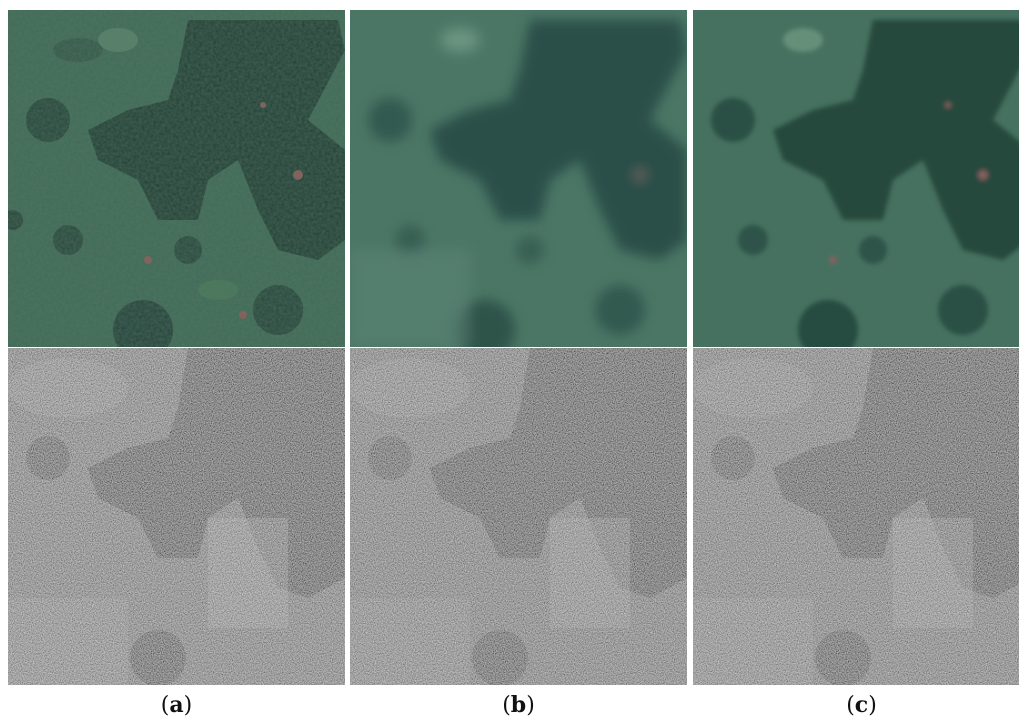  I want to click on panel-c-optical-image, so click(856, 178).